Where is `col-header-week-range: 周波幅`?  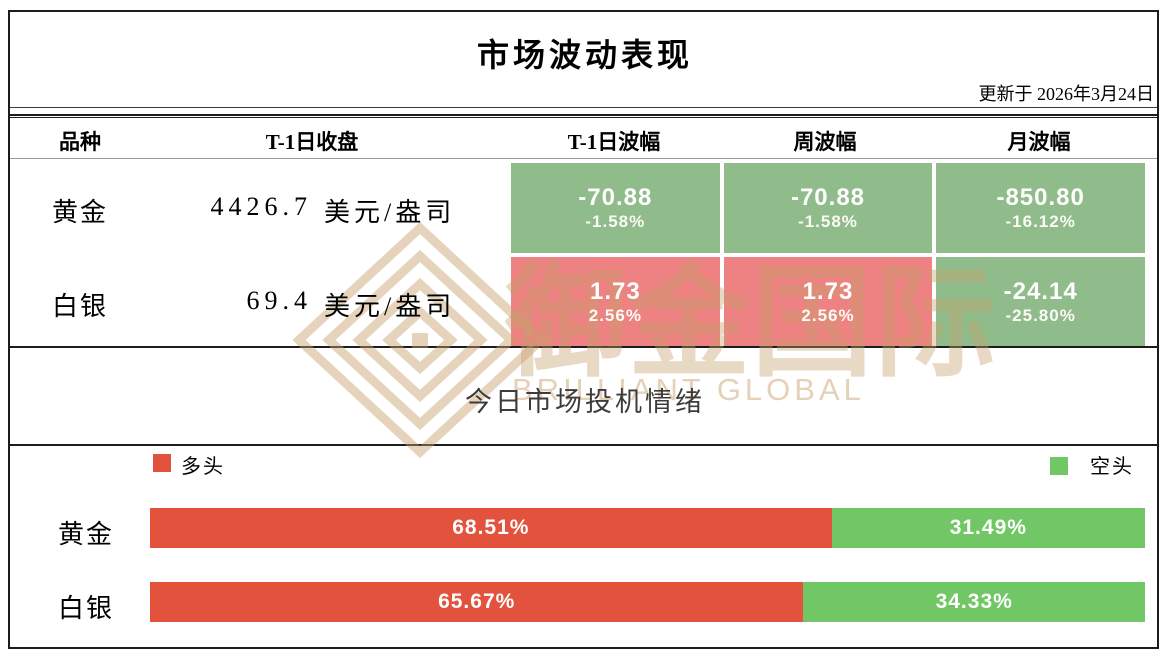 col-header-week-range: 周波幅 is located at coordinates (825, 142).